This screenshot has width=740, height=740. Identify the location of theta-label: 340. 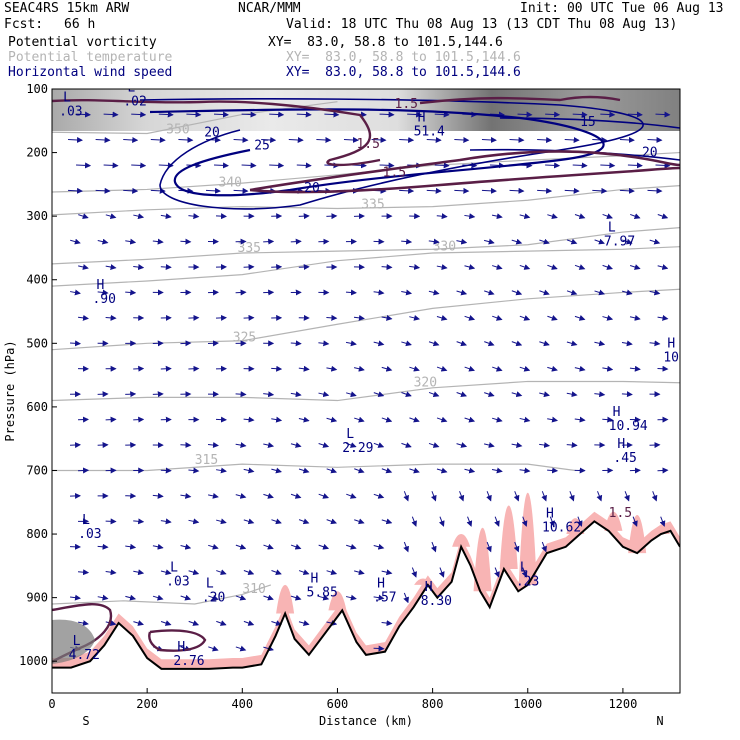
(230, 182).